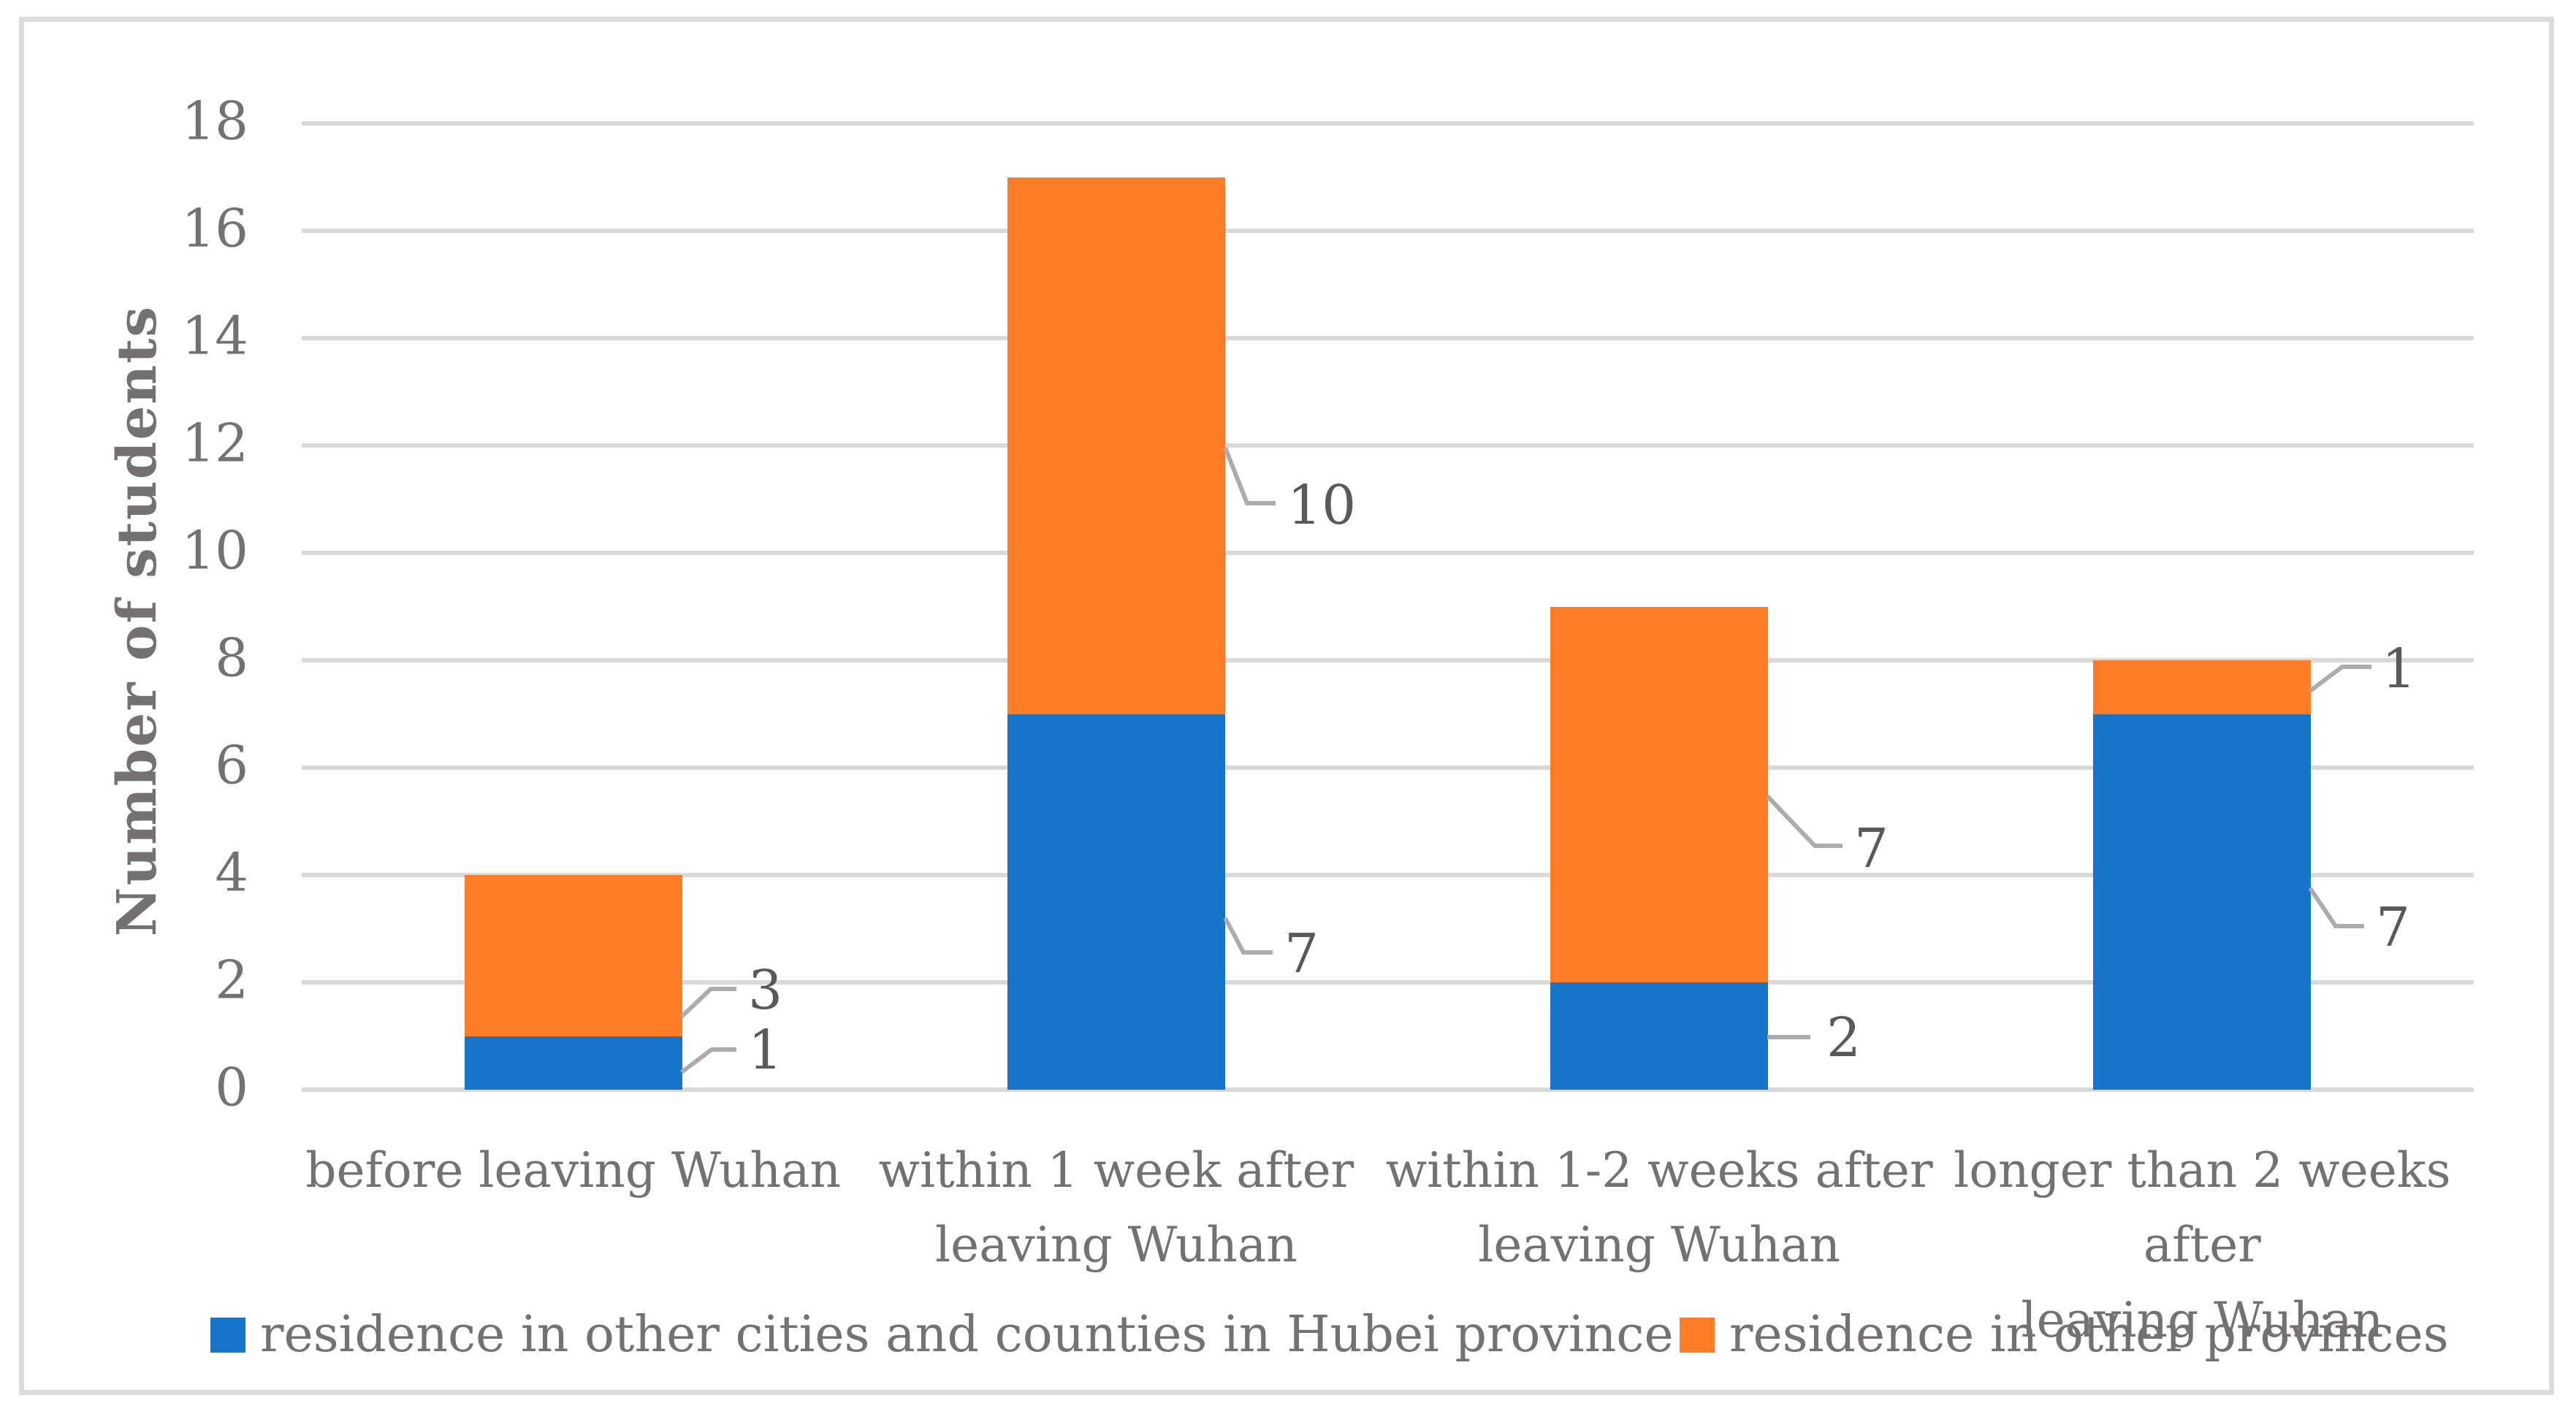 The height and width of the screenshot is (1414, 2576). What do you see at coordinates (232, 1087) in the screenshot?
I see `y-tick-label: 0` at bounding box center [232, 1087].